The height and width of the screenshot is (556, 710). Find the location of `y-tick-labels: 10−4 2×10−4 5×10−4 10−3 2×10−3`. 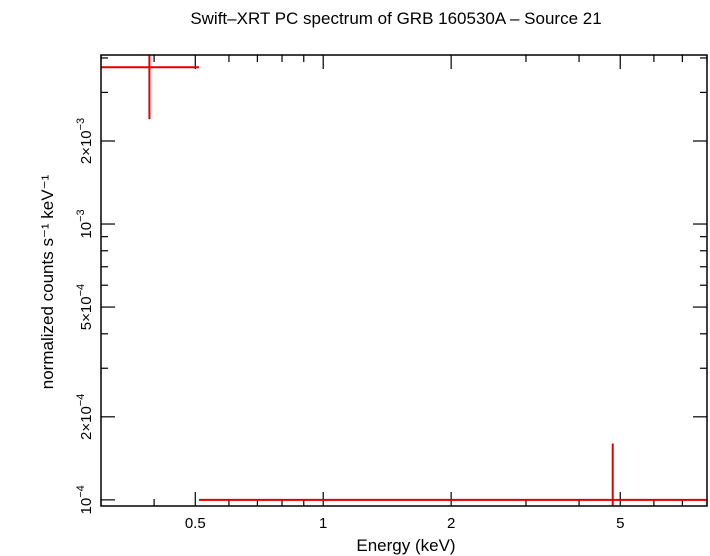

y-tick-labels: 10−4 2×10−4 5×10−4 10−3 2×10−3 is located at coordinates (85, 316).